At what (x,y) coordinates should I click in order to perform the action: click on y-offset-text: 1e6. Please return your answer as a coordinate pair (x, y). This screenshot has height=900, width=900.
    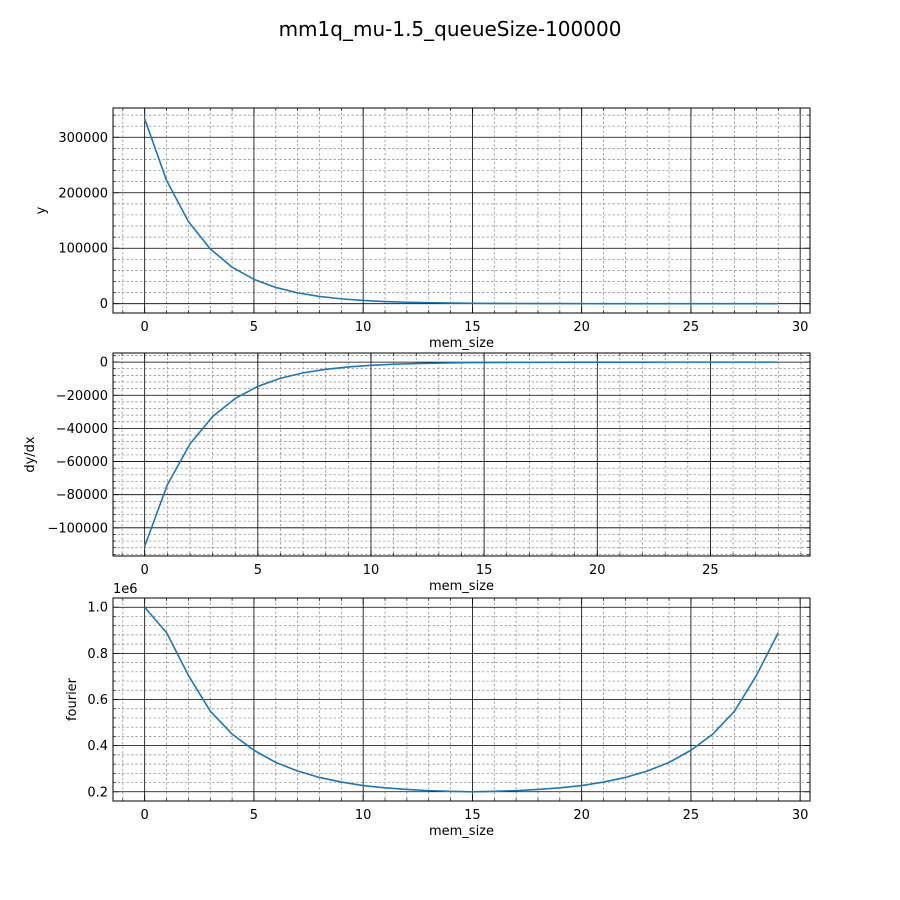
    Looking at the image, I should click on (125, 589).